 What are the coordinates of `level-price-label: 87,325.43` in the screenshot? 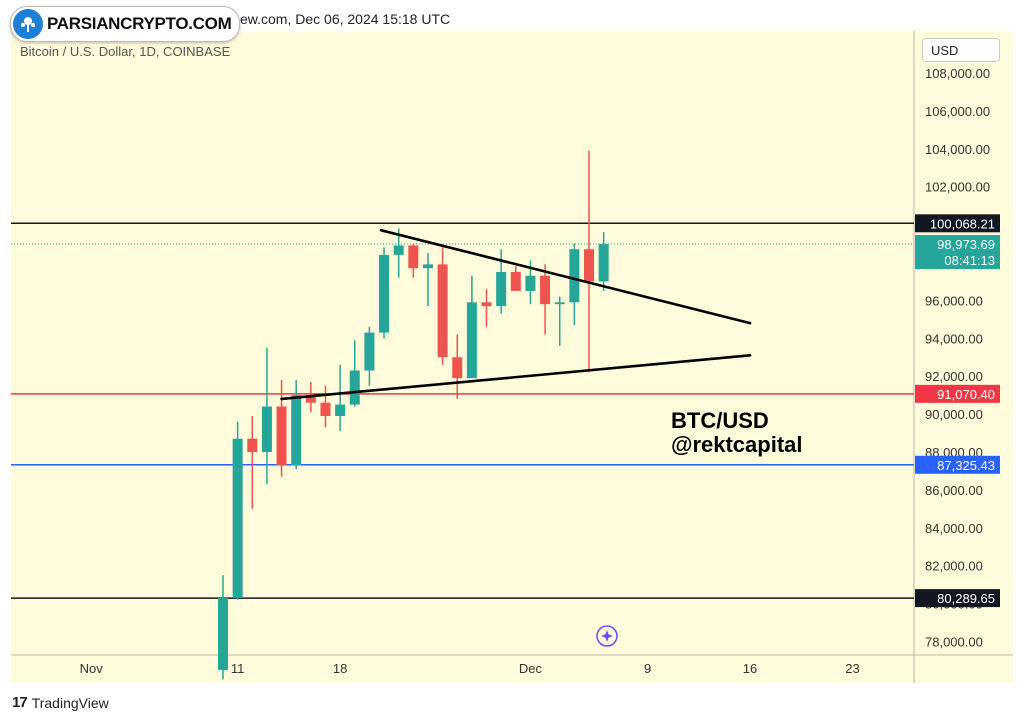 It's located at (966, 465).